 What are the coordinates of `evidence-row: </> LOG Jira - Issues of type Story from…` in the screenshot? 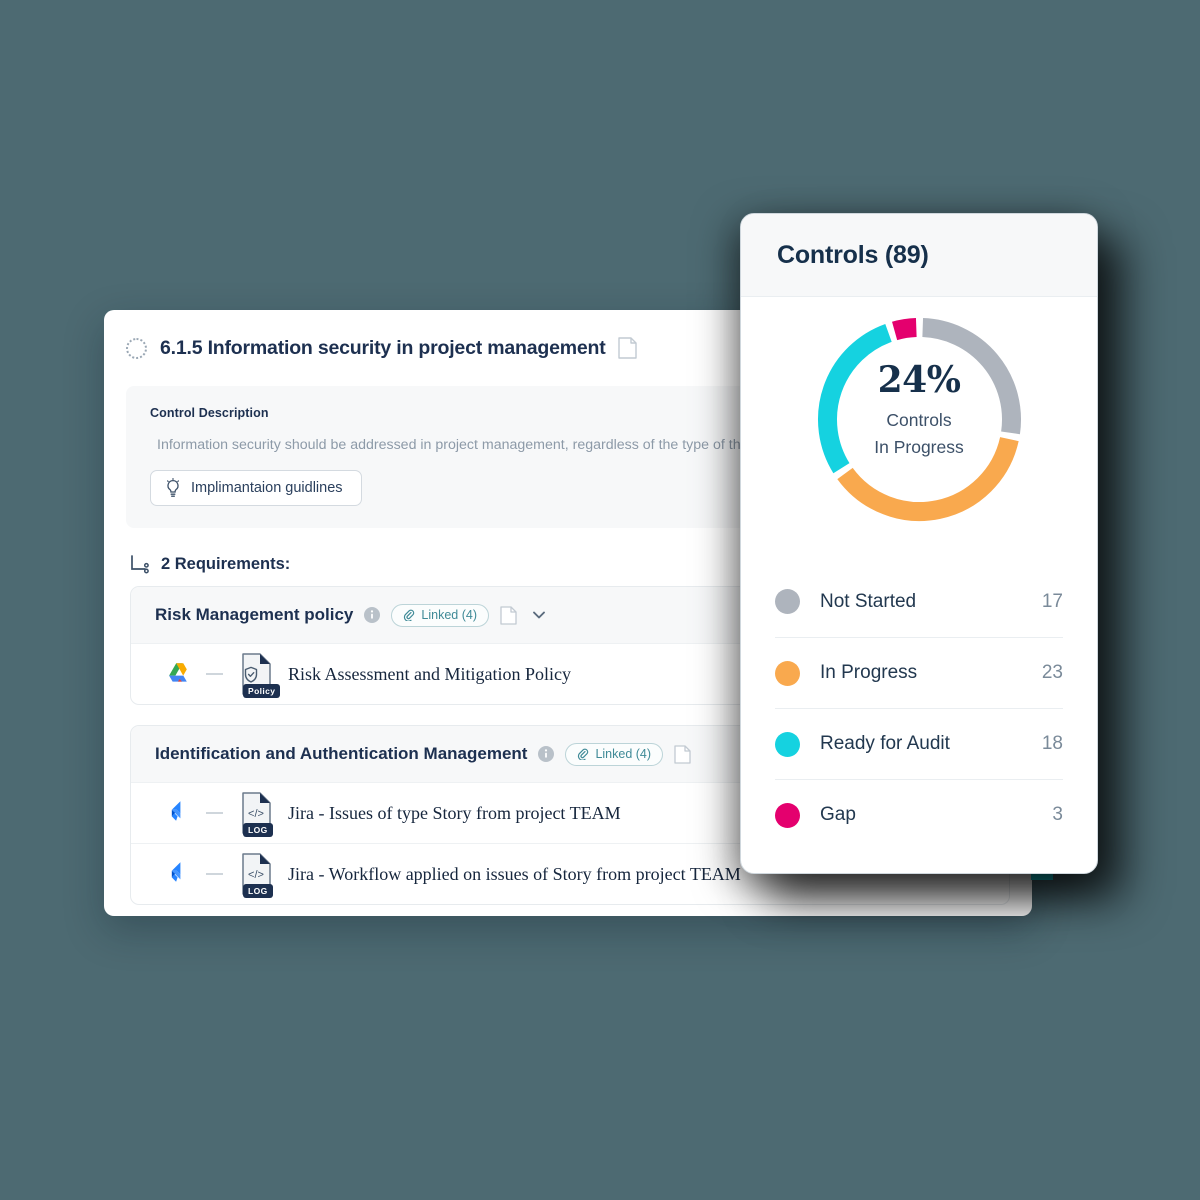 It's located at (570, 812).